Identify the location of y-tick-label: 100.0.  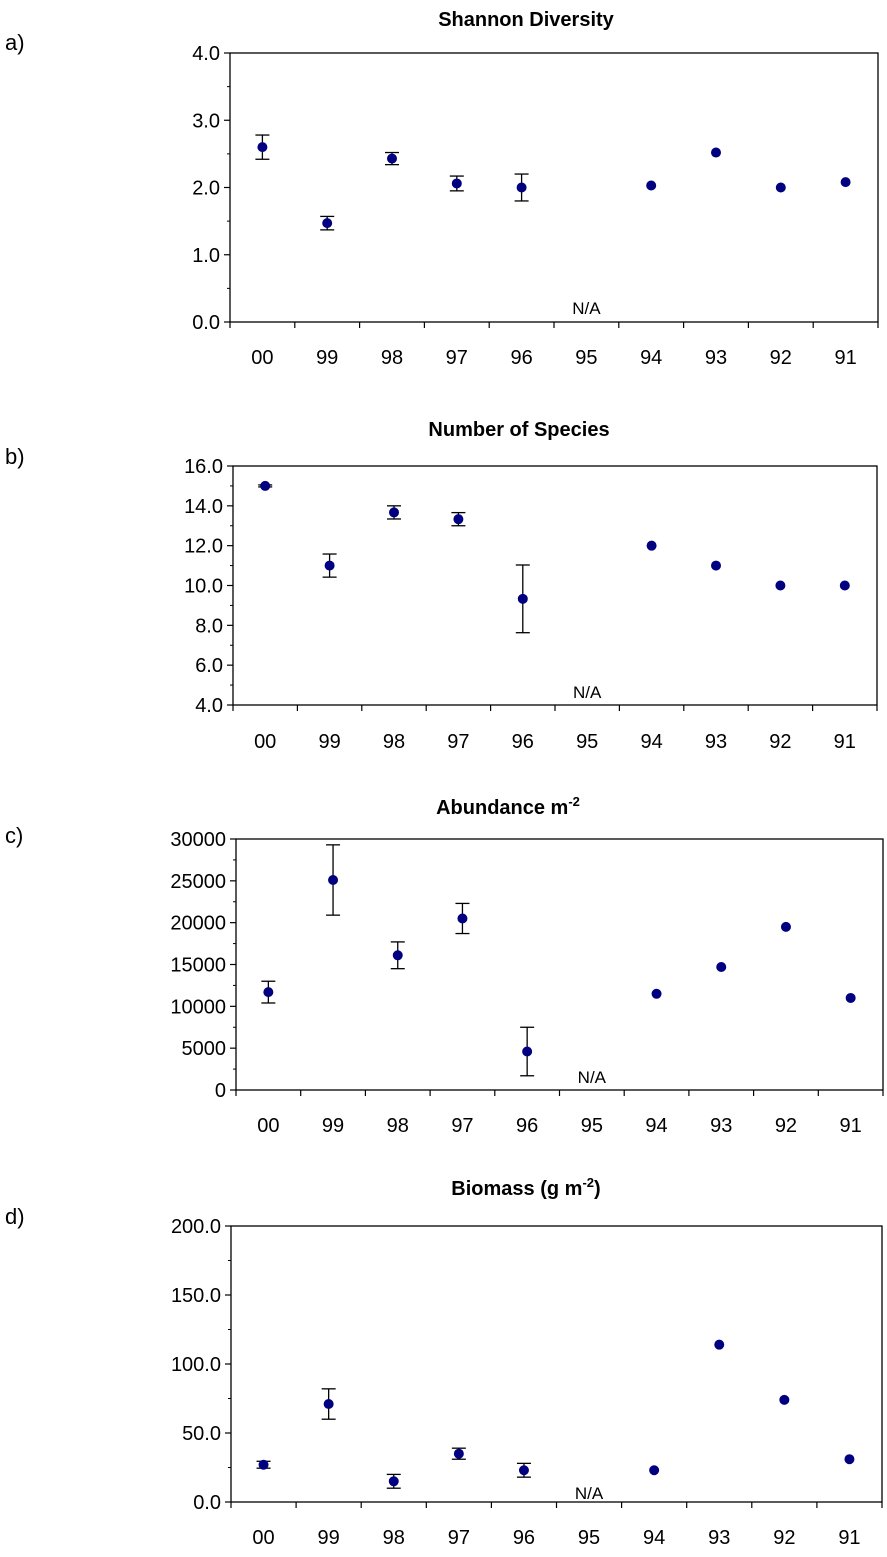
(196, 1365).